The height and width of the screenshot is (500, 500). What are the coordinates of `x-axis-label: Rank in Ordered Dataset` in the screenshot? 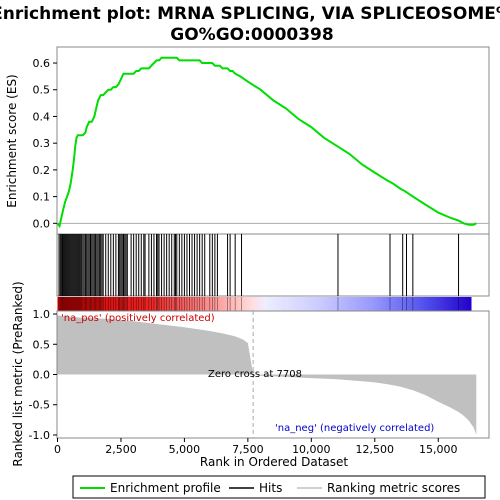 It's located at (274, 462).